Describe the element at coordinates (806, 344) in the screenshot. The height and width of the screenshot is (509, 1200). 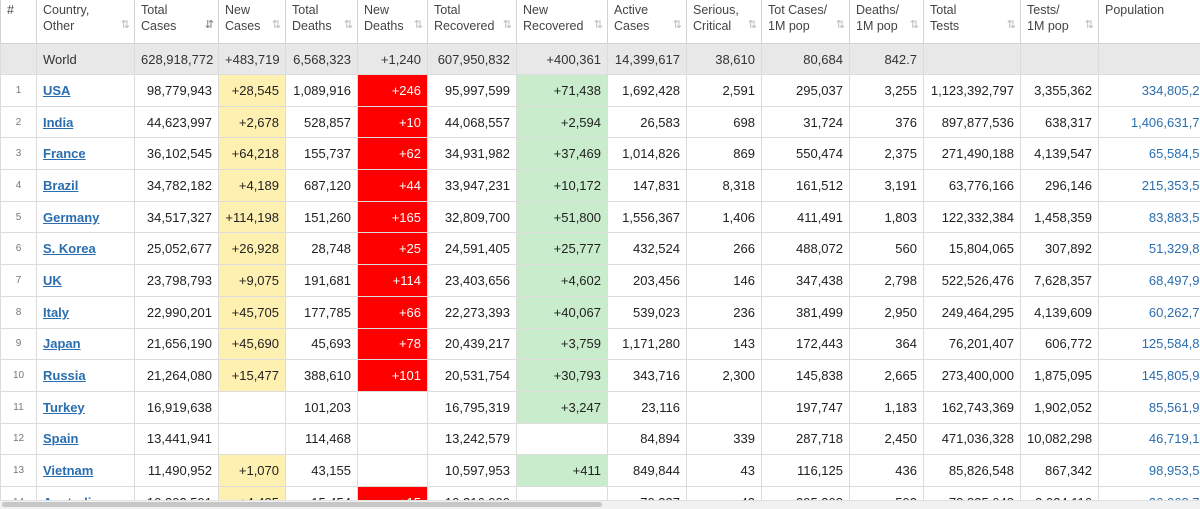
I see `cell-cases-per-m: 172,443` at that location.